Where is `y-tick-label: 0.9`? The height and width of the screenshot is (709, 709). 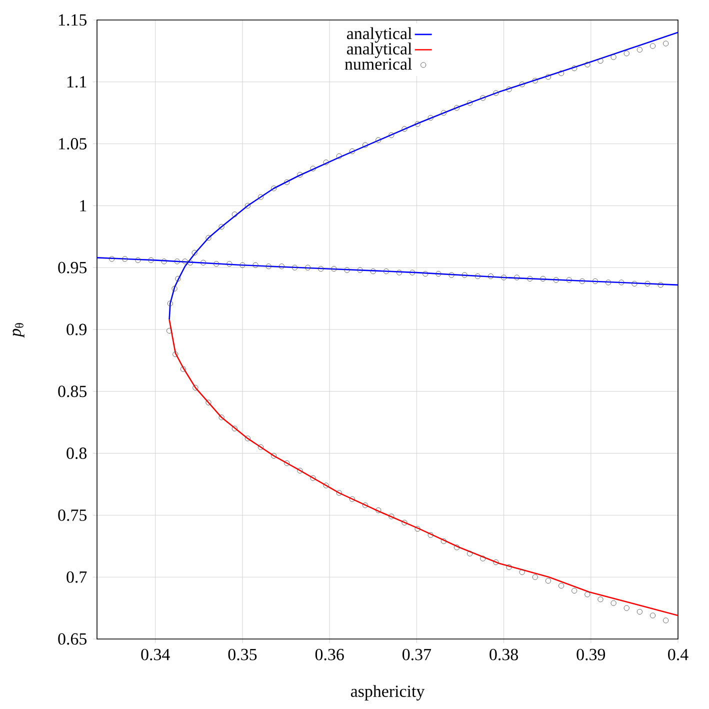
y-tick-label: 0.9 is located at coordinates (76, 330).